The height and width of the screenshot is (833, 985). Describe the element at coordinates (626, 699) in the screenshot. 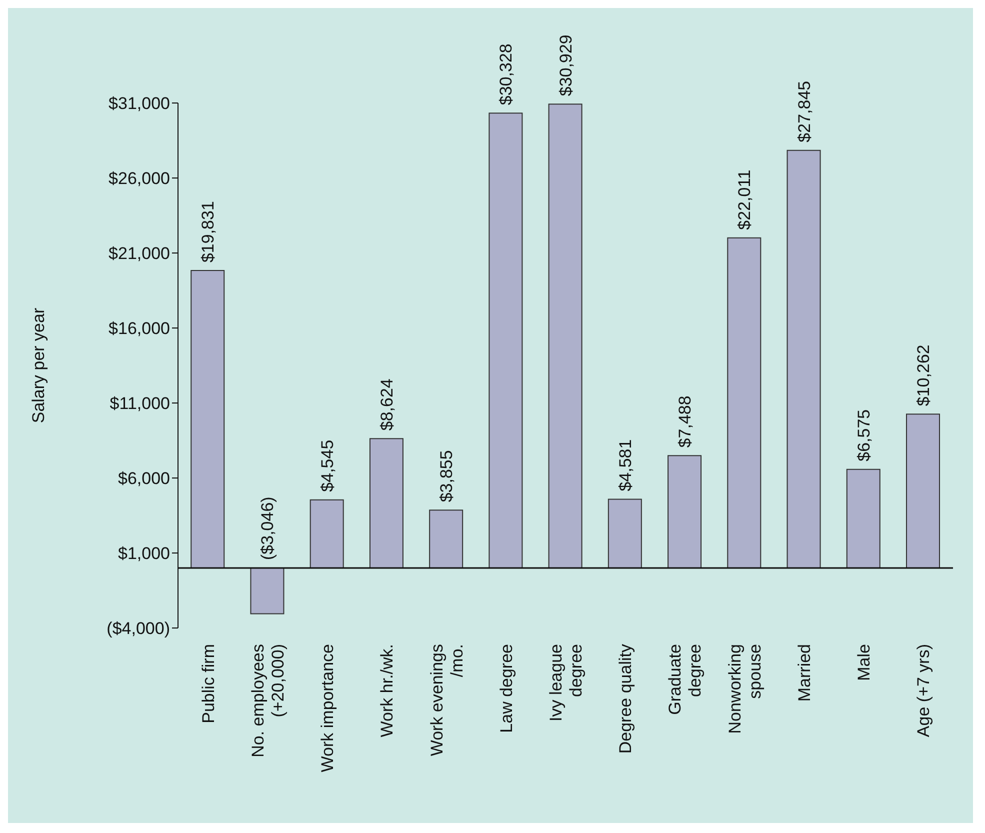

I see `x-tick-label: Degree quality` at that location.